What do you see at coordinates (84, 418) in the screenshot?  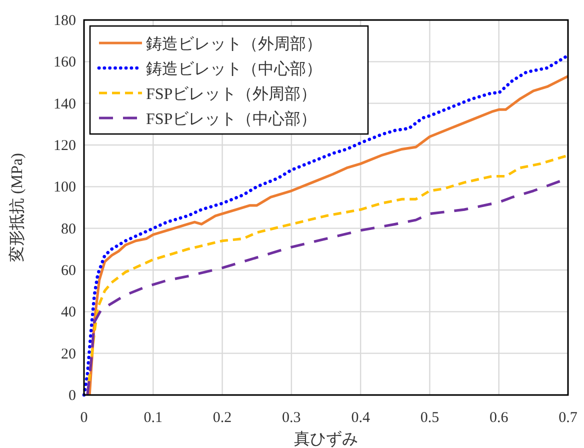 I see `x-tick-label: 0` at bounding box center [84, 418].